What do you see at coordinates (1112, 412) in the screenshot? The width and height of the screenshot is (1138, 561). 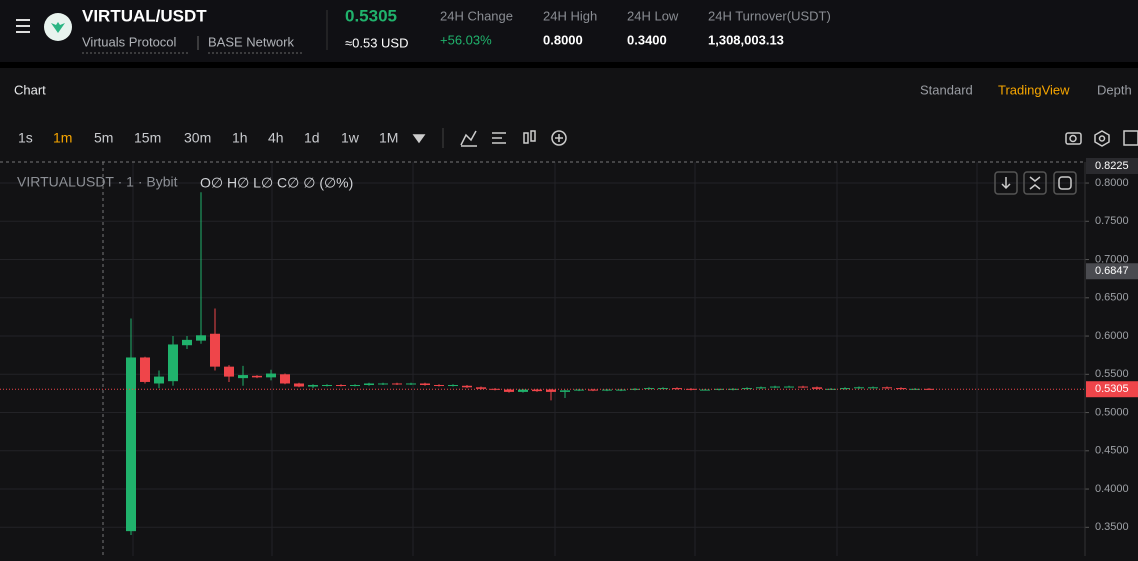 I see `y-tick-label: 0.5000` at bounding box center [1112, 412].